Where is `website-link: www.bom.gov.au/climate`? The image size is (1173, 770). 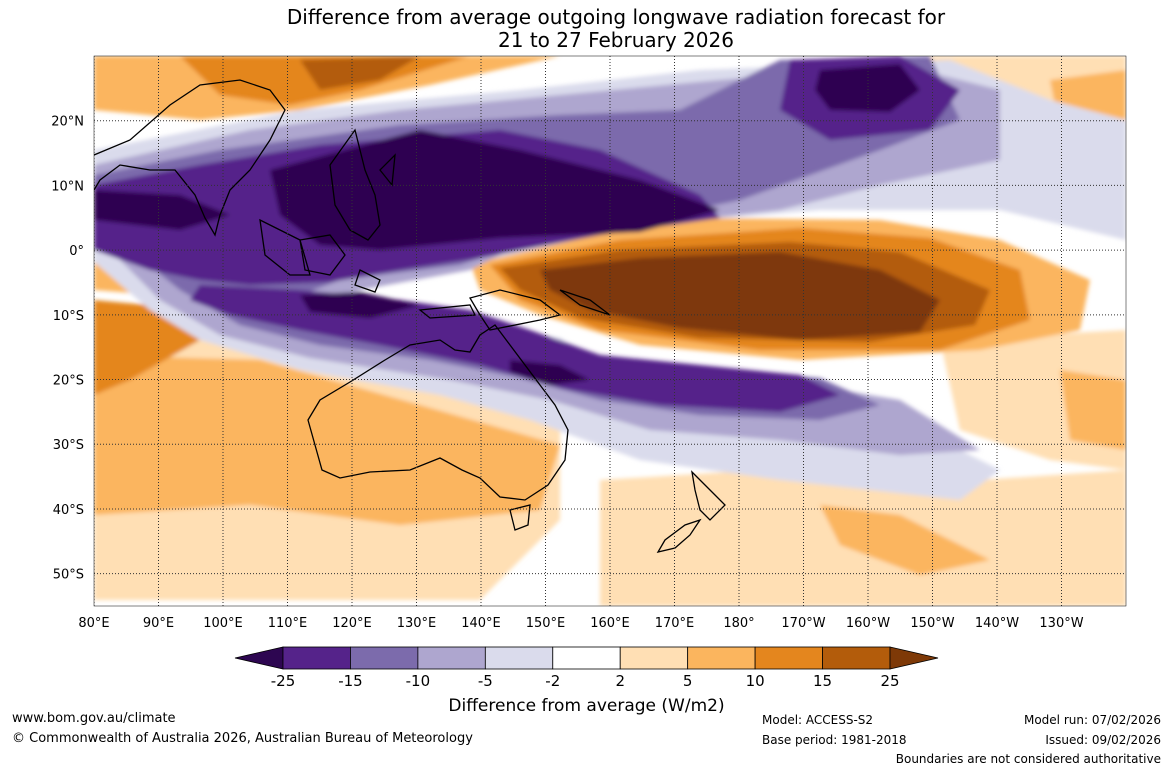 website-link: www.bom.gov.au/climate is located at coordinates (94, 718).